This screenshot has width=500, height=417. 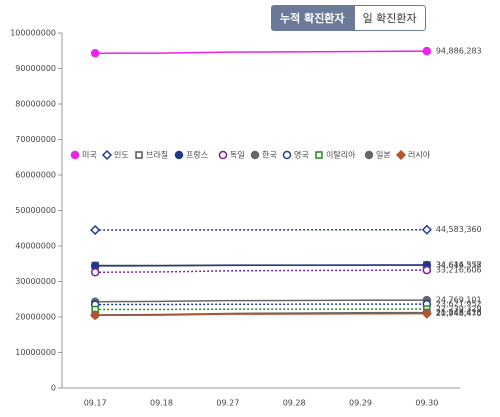 I want to click on y-tick-label: 40000000, so click(x=35, y=246).